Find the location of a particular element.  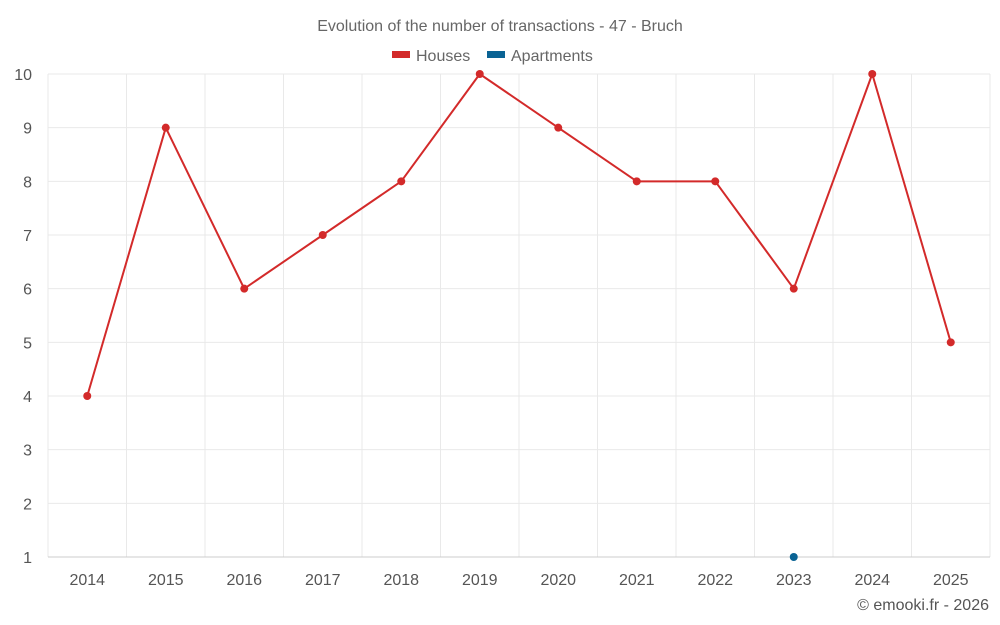

y-tick-label: 10 is located at coordinates (23, 75).